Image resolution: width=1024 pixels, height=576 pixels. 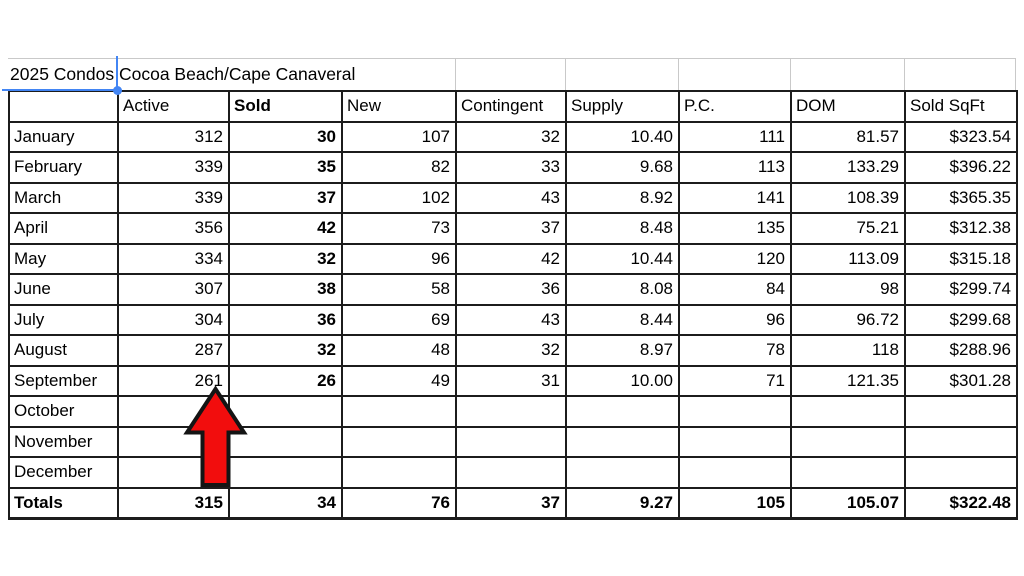 I want to click on cell-may-pc: 120, so click(x=735, y=258).